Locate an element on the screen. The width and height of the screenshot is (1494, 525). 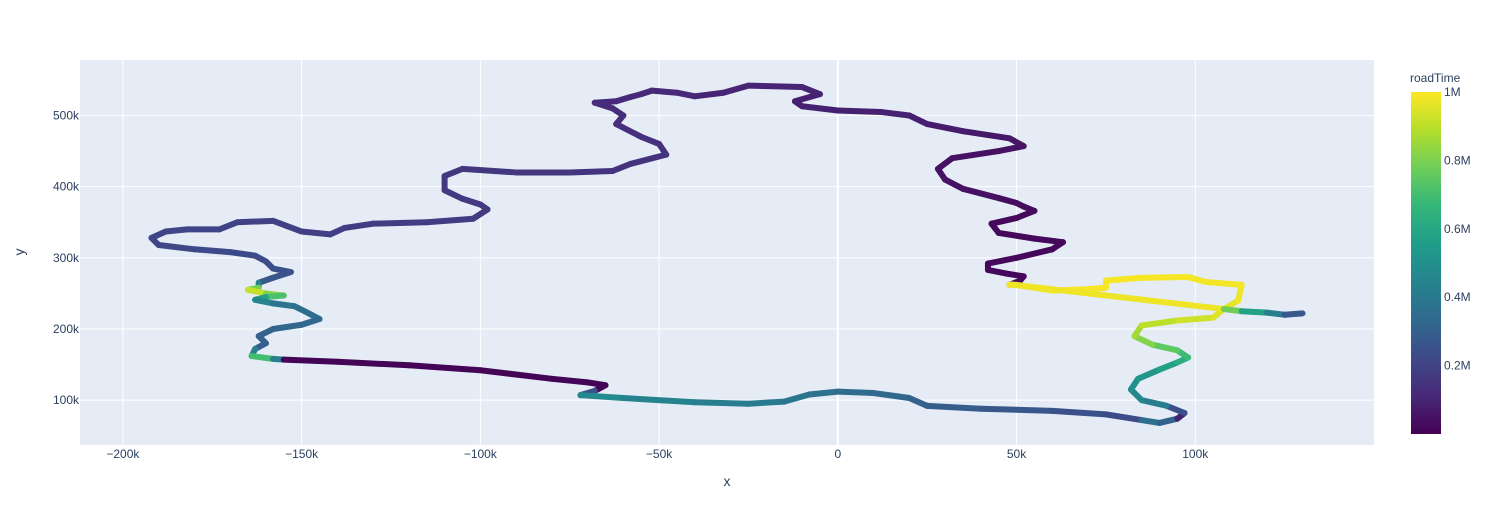
x-tick-label: −150k is located at coordinates (302, 454).